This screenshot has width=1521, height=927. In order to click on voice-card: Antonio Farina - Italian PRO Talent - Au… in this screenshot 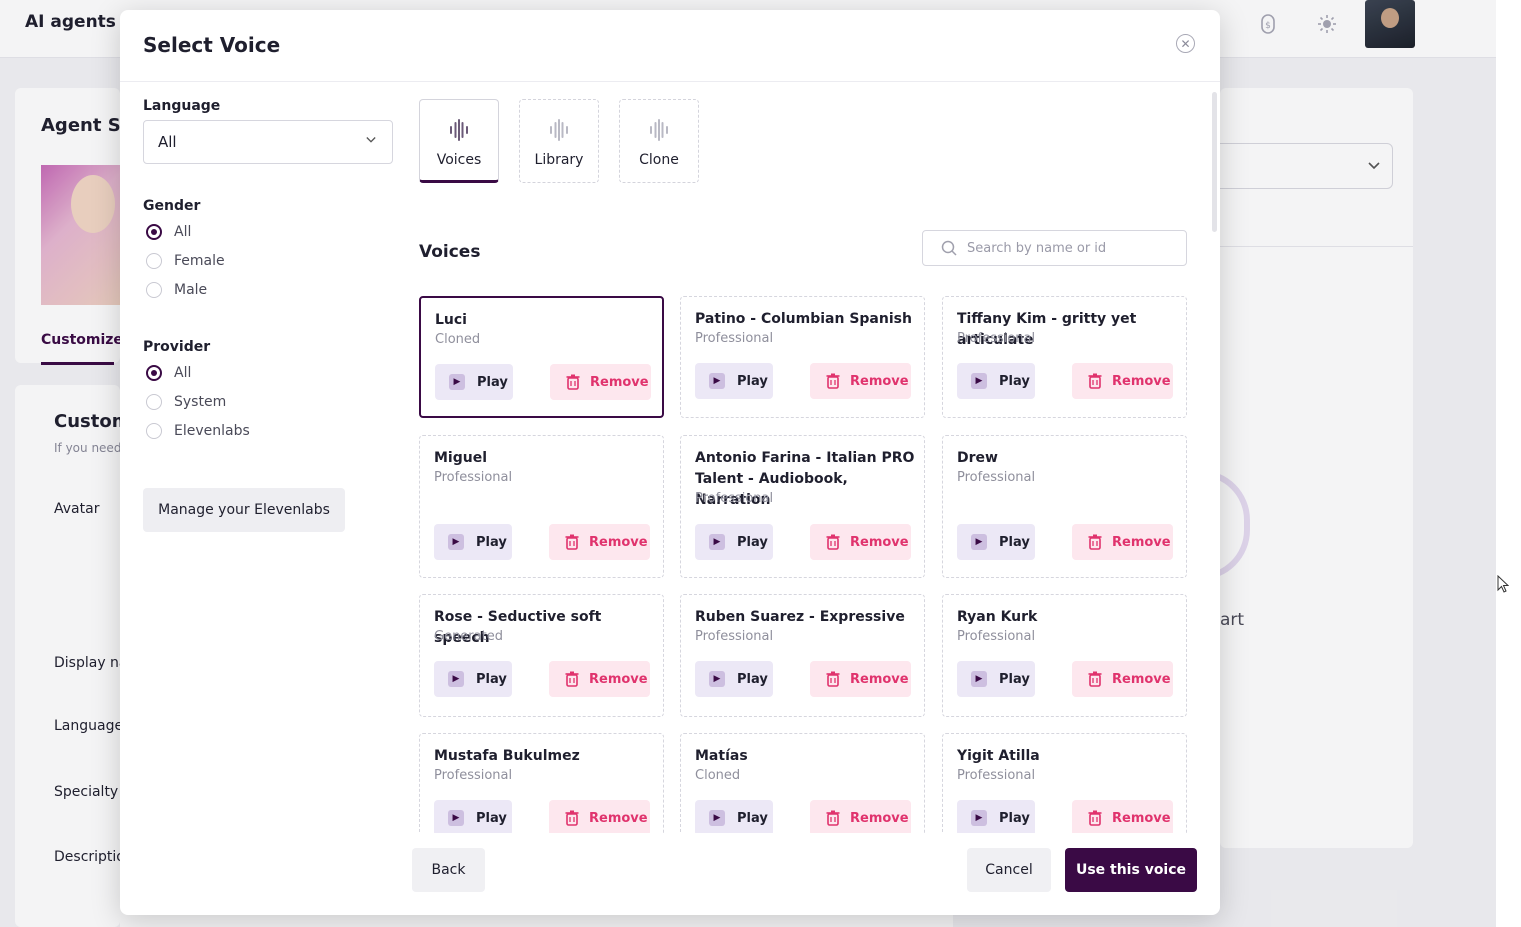, I will do `click(802, 506)`.